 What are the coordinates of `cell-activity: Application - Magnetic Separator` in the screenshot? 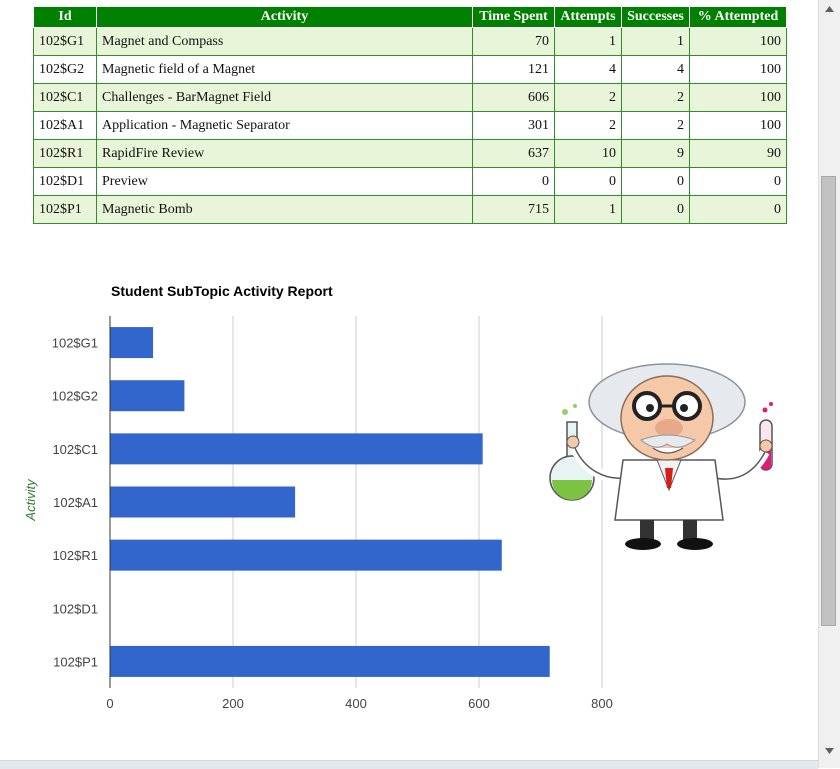 It's located at (284, 125).